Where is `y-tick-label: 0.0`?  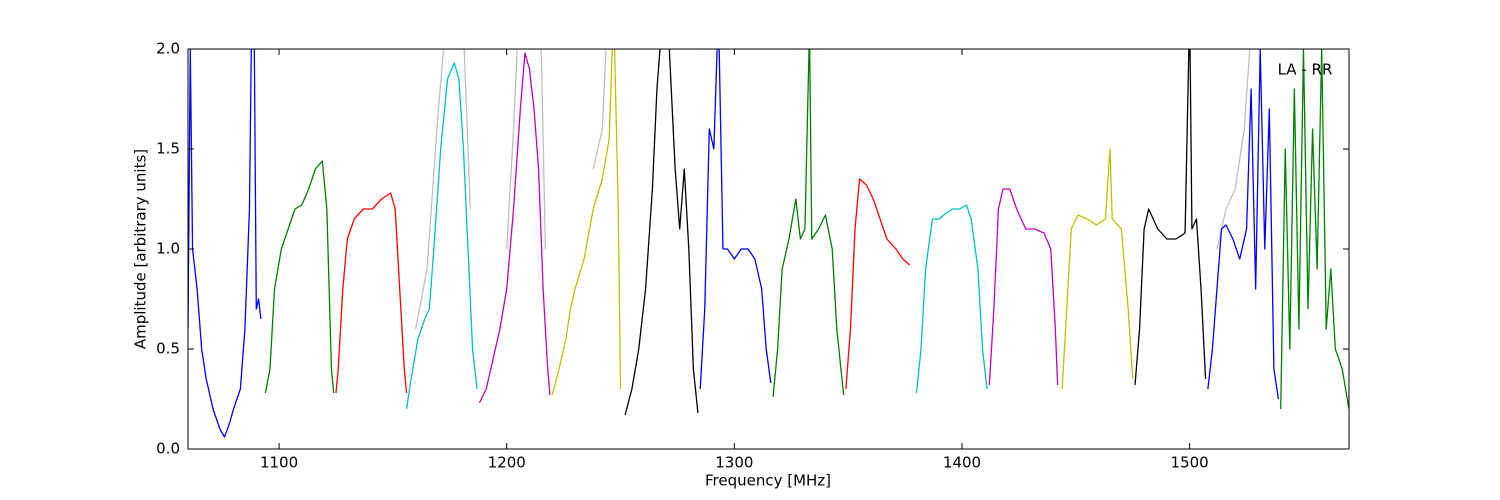 y-tick-label: 0.0 is located at coordinates (168, 449).